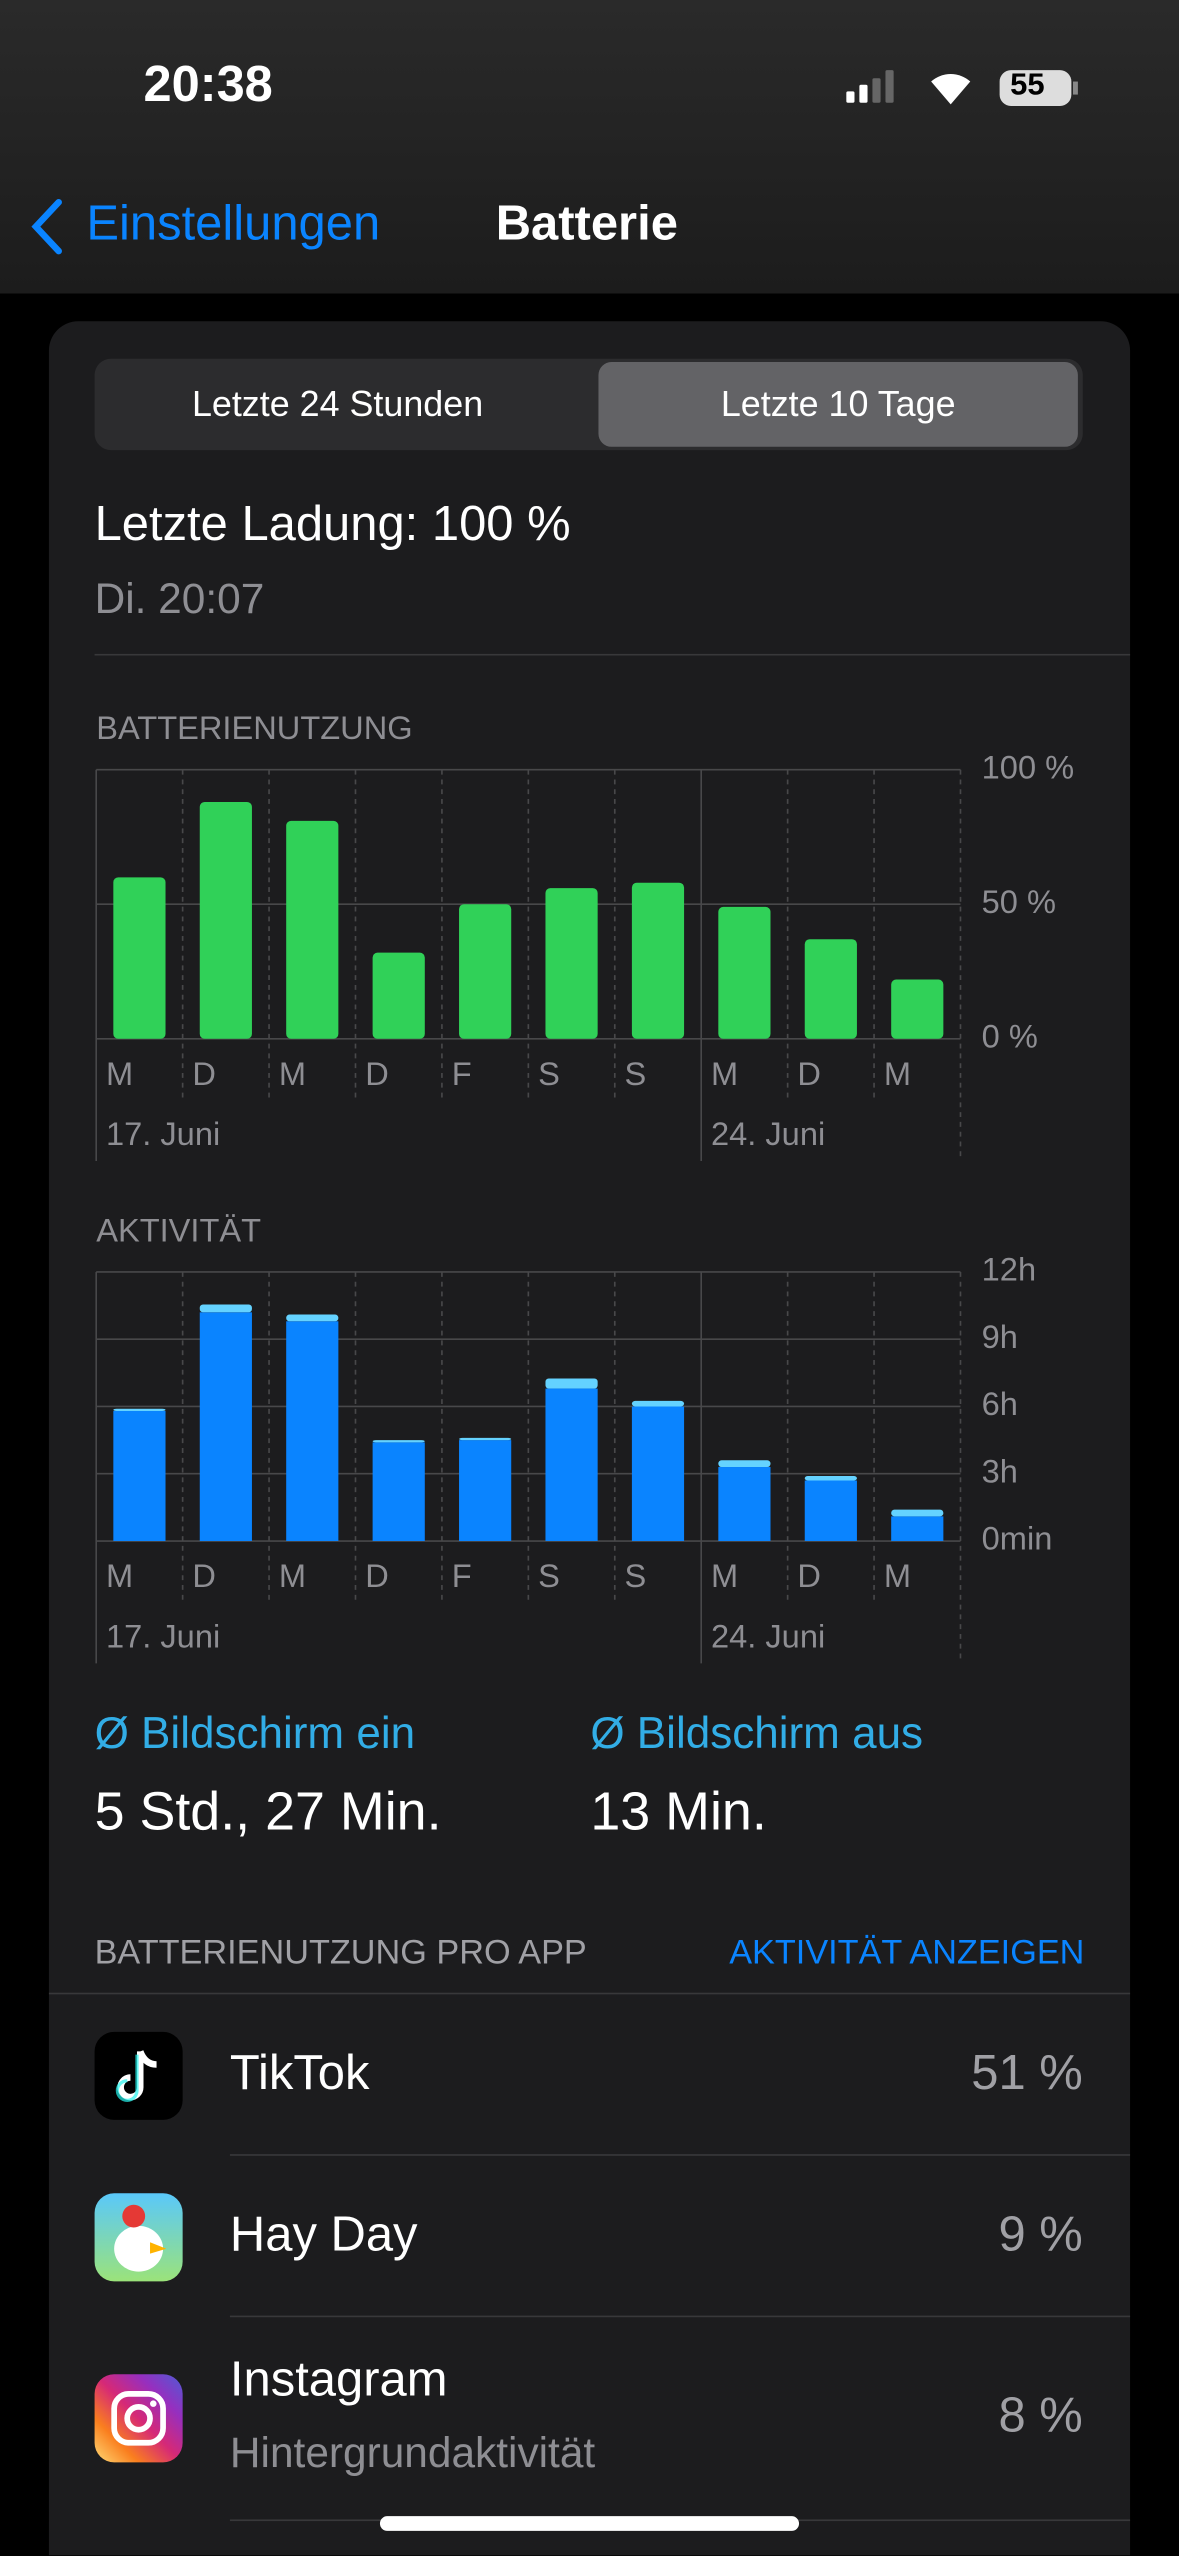 Image resolution: width=1179 pixels, height=2556 pixels. What do you see at coordinates (1000, 1403) in the screenshot?
I see `y-tick-label: 6h` at bounding box center [1000, 1403].